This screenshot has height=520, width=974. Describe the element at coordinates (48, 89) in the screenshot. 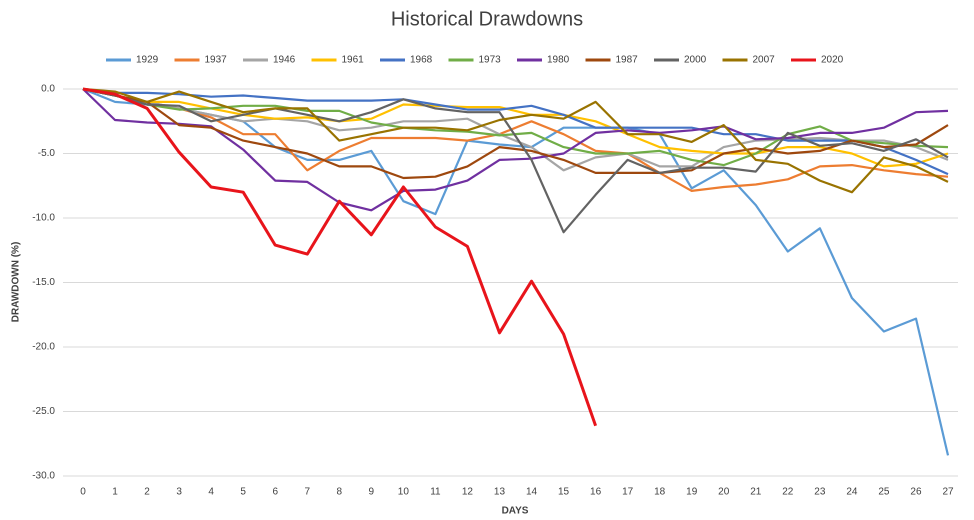

I see `y-tick-label: 0.0` at that location.